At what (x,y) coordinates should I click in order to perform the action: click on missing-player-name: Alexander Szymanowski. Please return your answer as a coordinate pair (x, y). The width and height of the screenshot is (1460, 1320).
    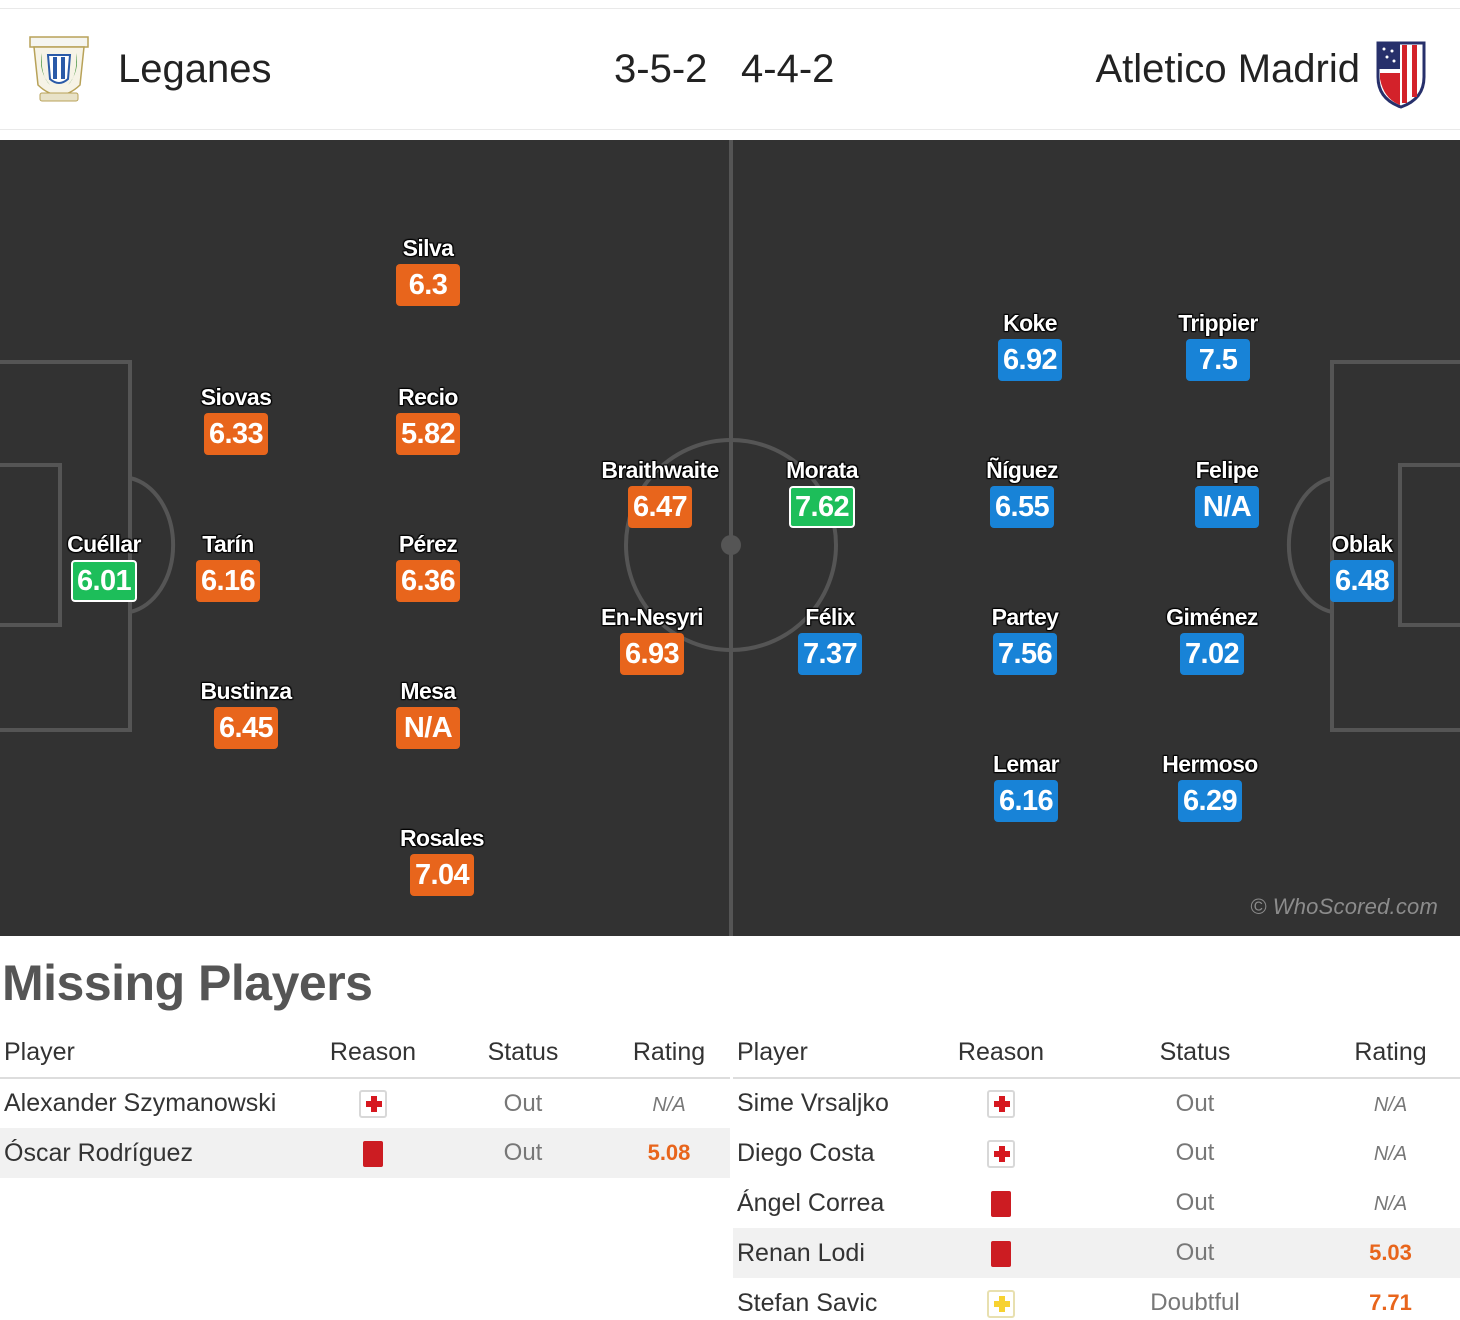
    Looking at the image, I should click on (140, 1103).